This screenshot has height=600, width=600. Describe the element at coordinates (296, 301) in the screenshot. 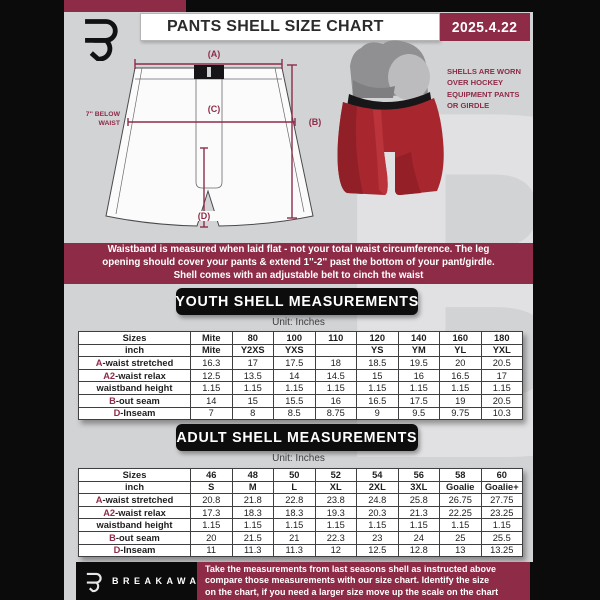

I see `youth-section-banner: YOUTH SHELL MEASUREMENTS` at that location.